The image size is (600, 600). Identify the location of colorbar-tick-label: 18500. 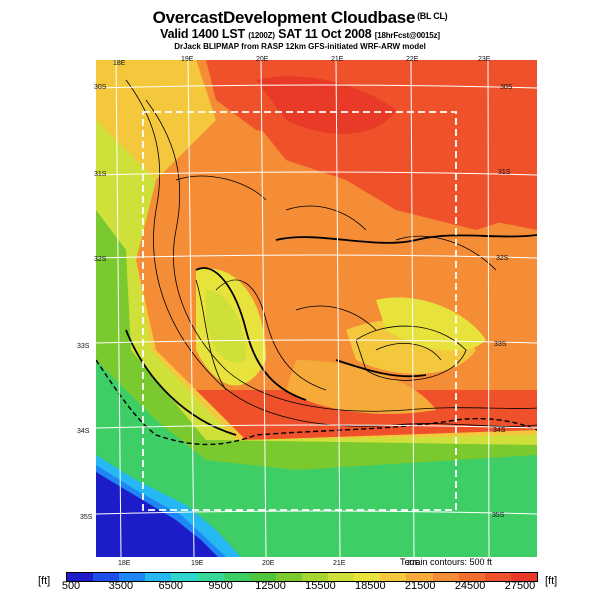
(370, 586).